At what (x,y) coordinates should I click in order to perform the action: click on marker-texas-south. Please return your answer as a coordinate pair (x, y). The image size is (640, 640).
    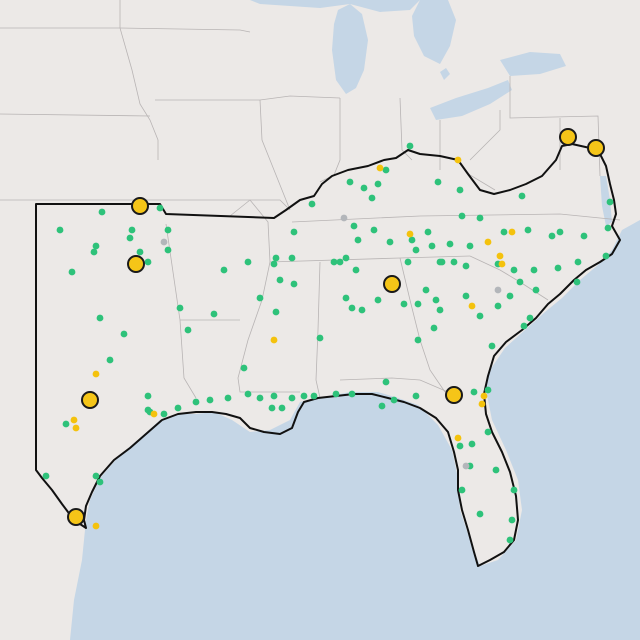
    Looking at the image, I should click on (76, 517).